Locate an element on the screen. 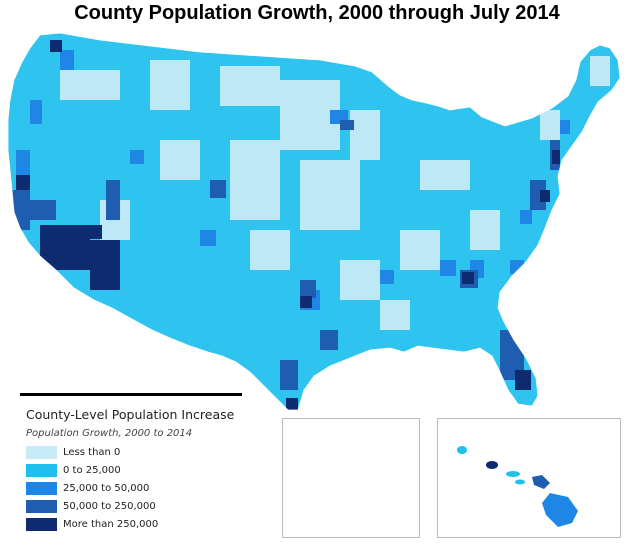 This screenshot has height=556, width=634. legend-rule is located at coordinates (131, 394).